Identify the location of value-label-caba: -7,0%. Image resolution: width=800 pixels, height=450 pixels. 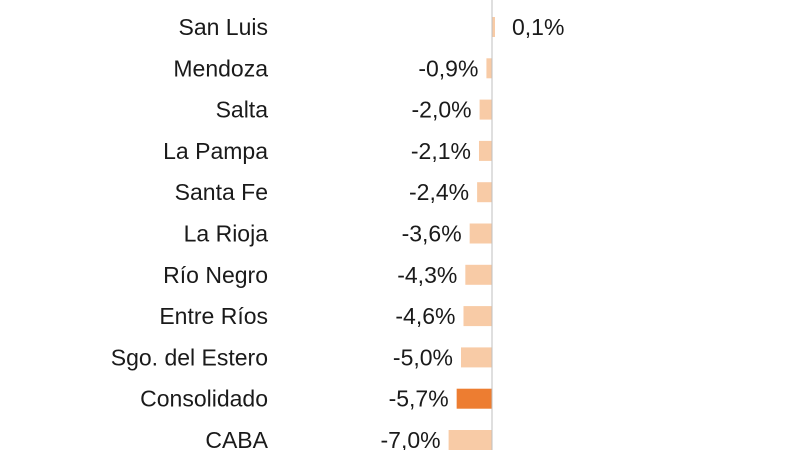
(411, 438).